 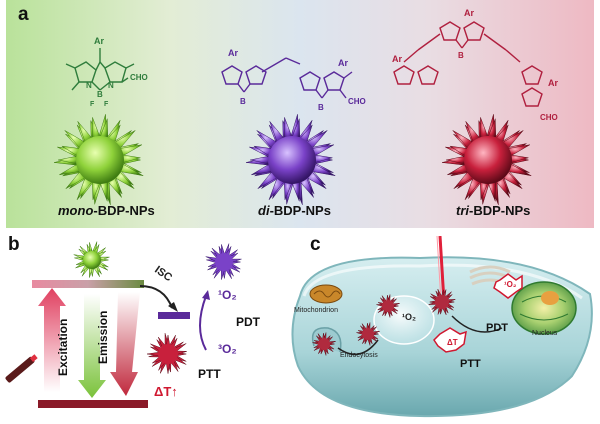 What do you see at coordinates (103, 337) in the screenshot?
I see `emission-label: Emission` at bounding box center [103, 337].